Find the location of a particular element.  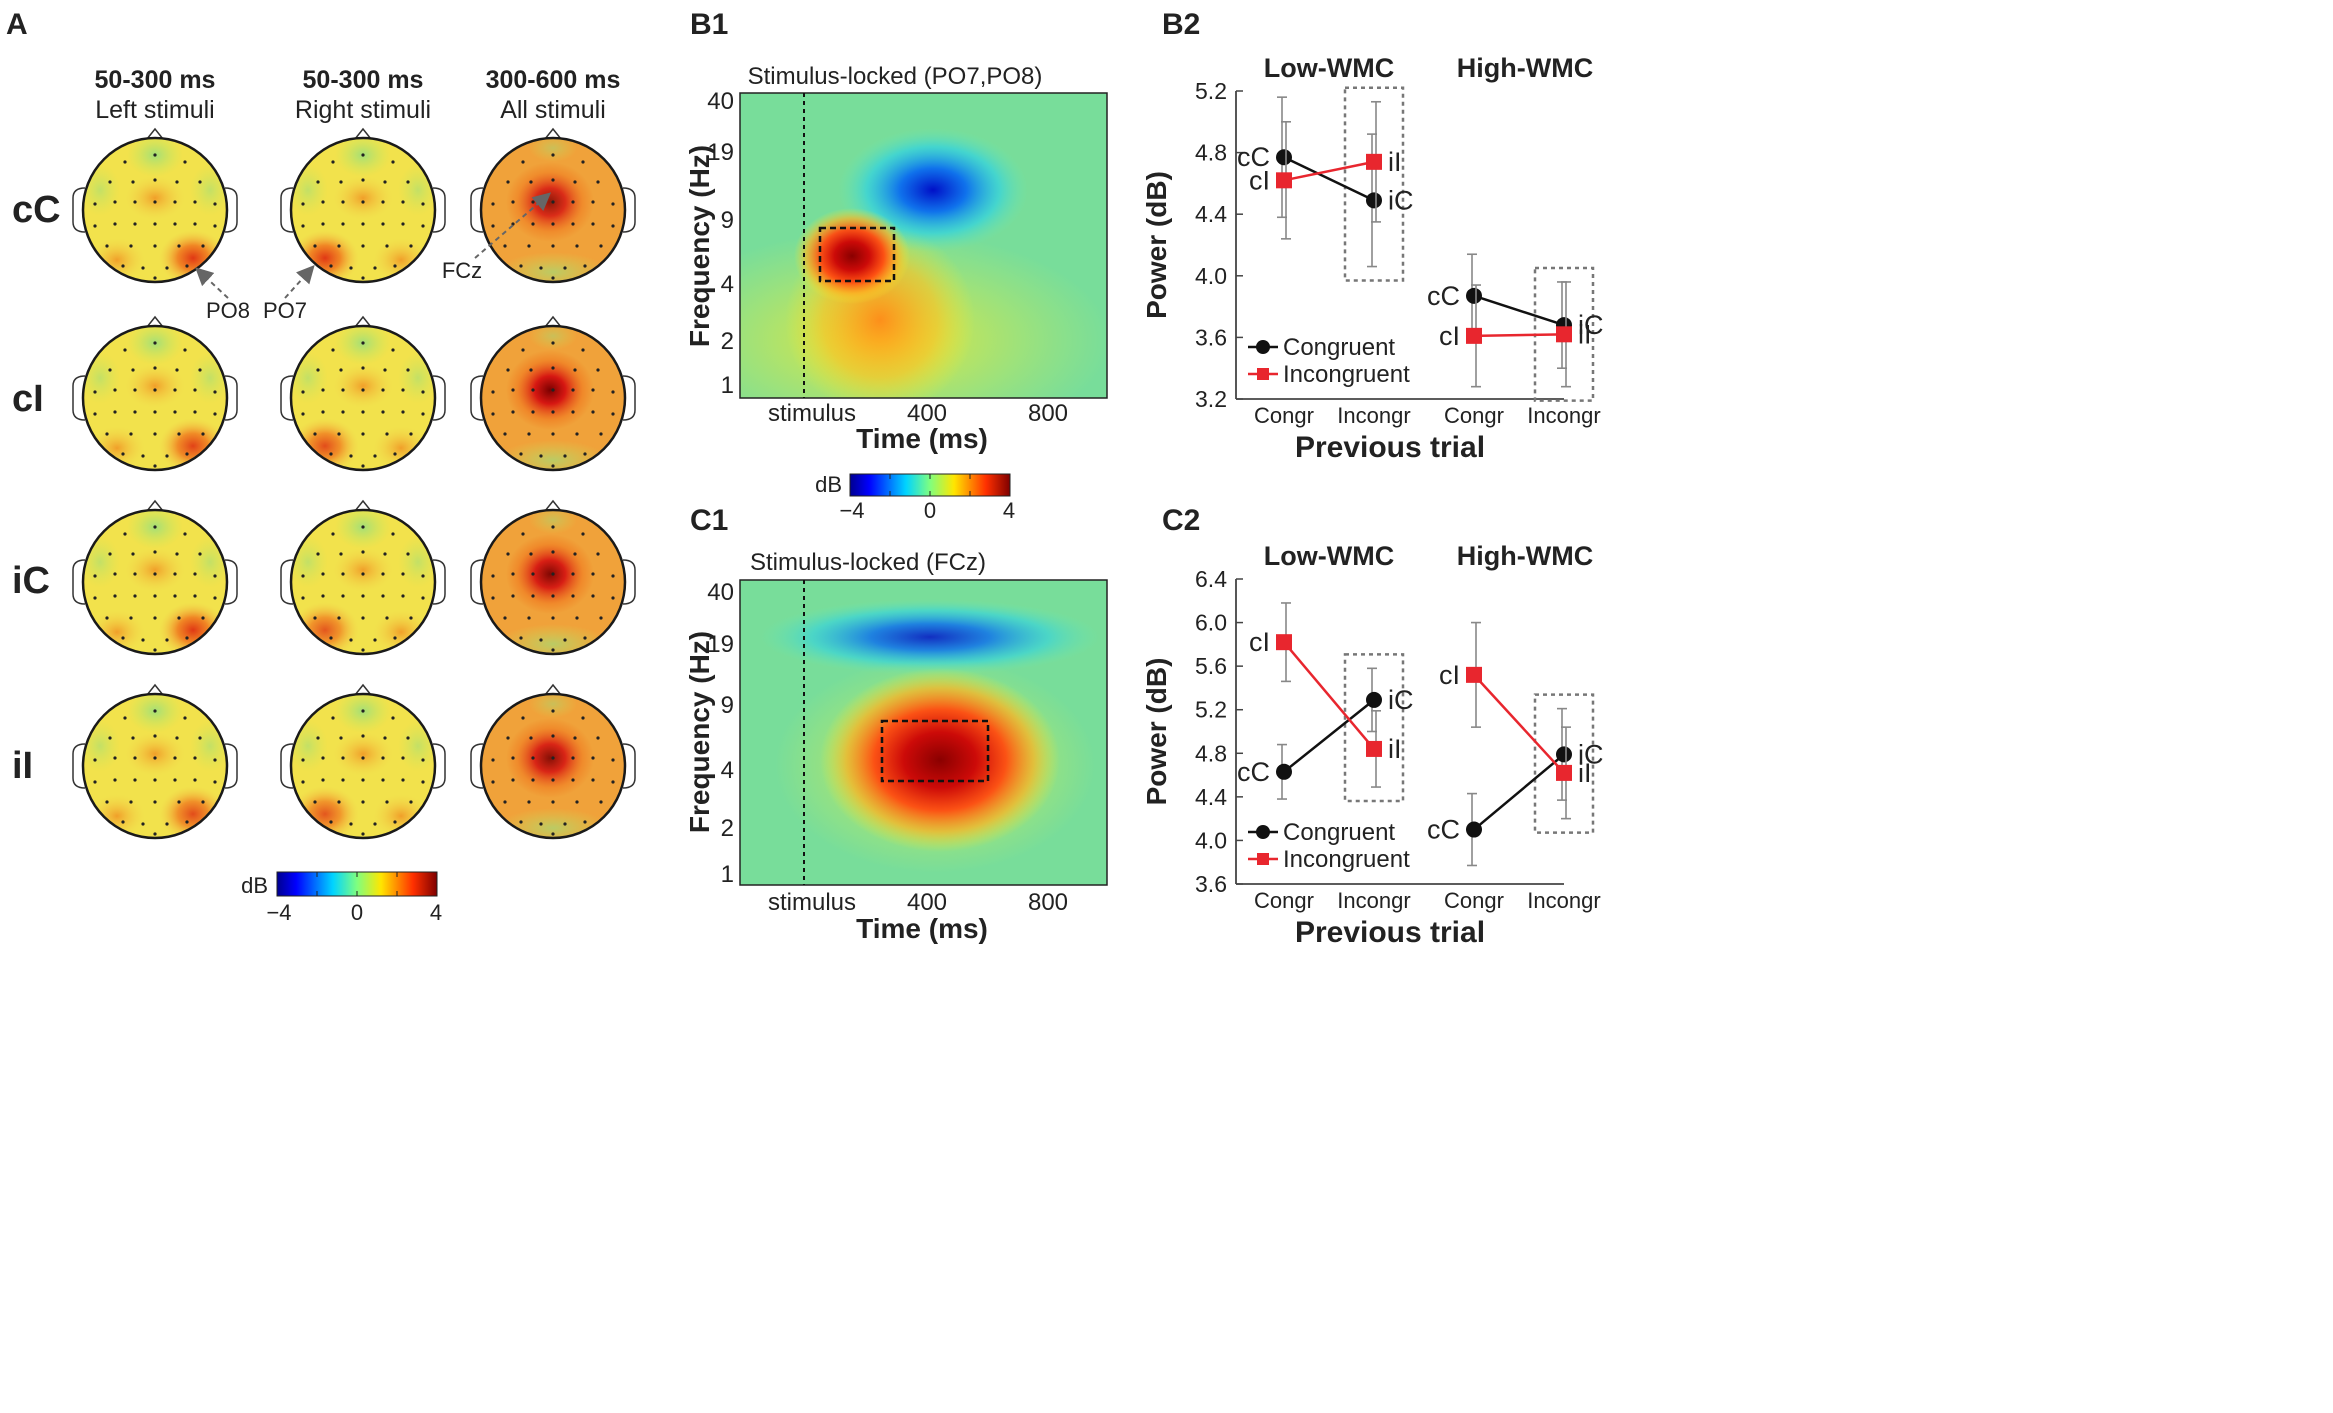

tf-colorbar-group: dB −4 0 4 is located at coordinates (915, 497).